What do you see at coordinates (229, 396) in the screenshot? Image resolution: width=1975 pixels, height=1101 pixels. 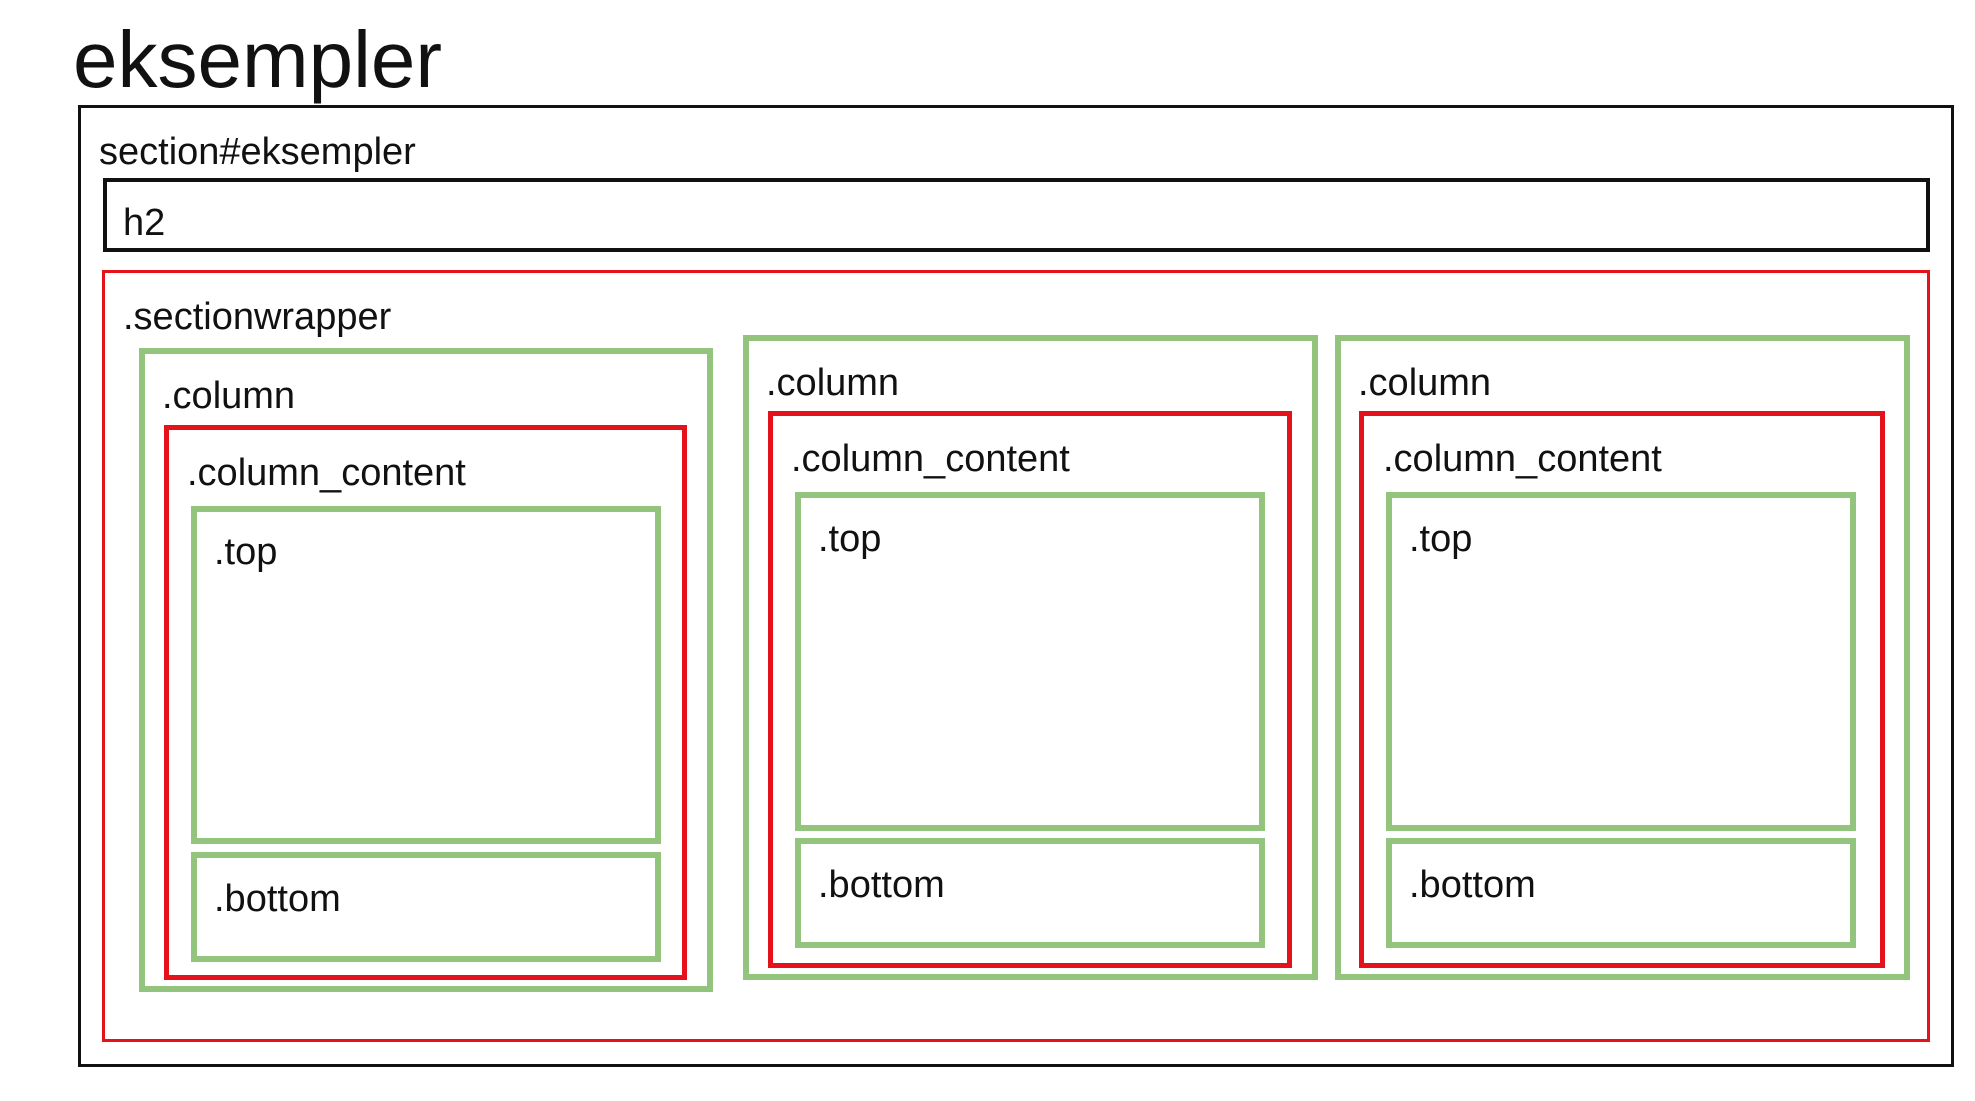 I see `column-label-1: .column` at bounding box center [229, 396].